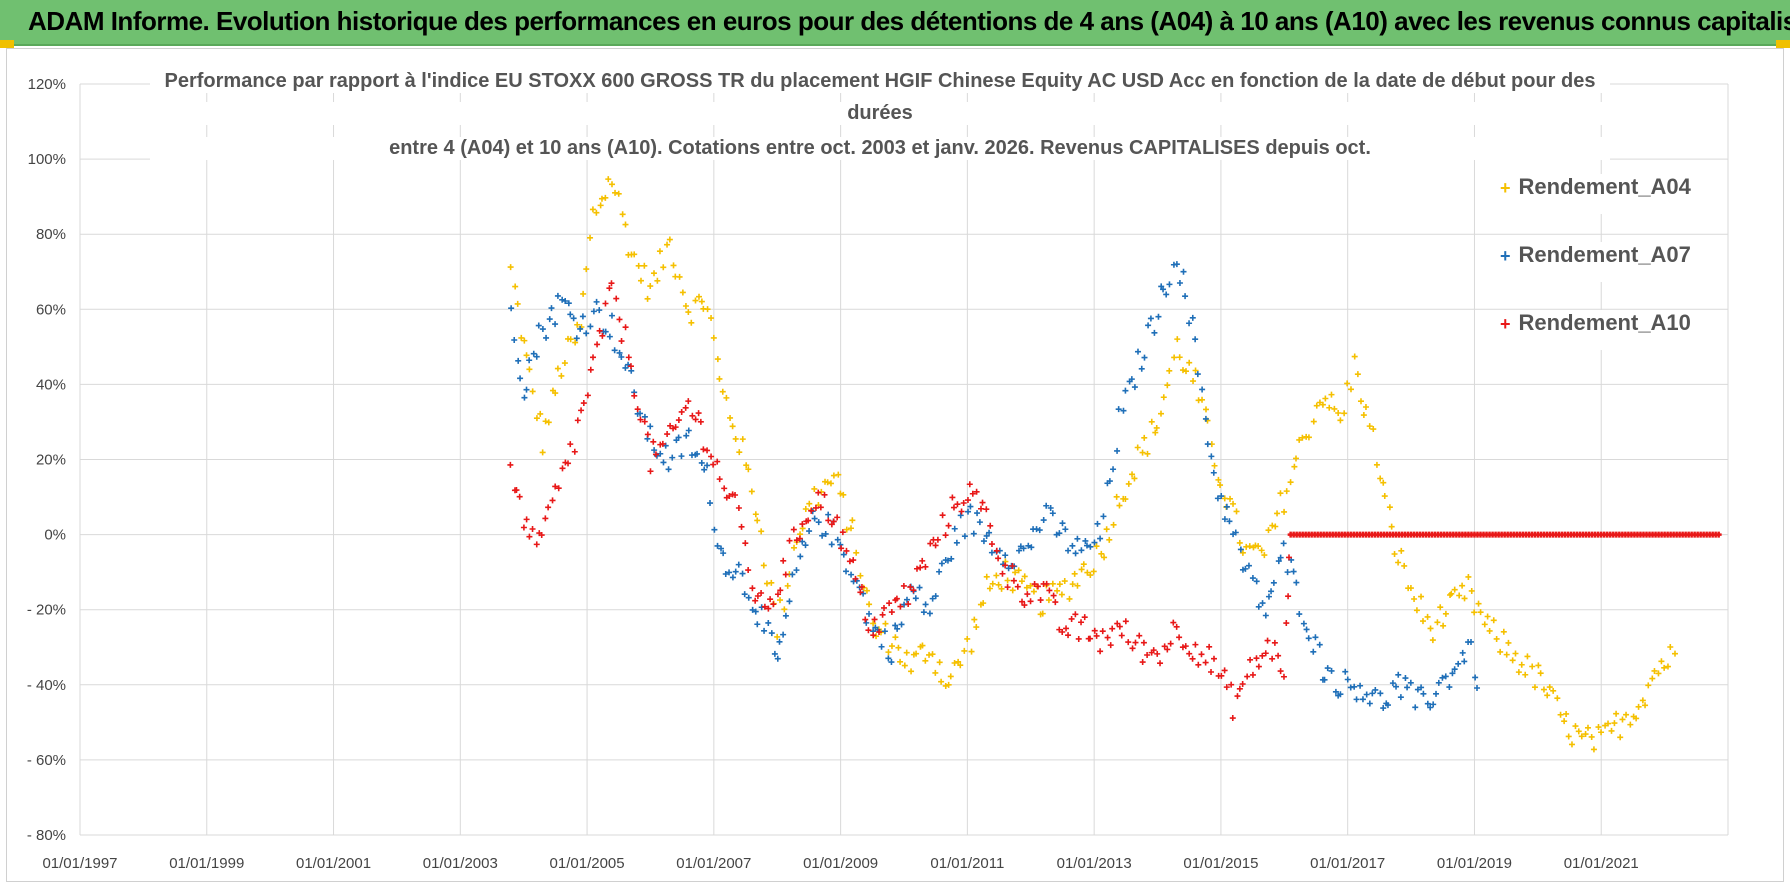 This screenshot has height=886, width=1790. What do you see at coordinates (1600, 194) in the screenshot?
I see `legend-item-a04: + Rendement_A04` at bounding box center [1600, 194].